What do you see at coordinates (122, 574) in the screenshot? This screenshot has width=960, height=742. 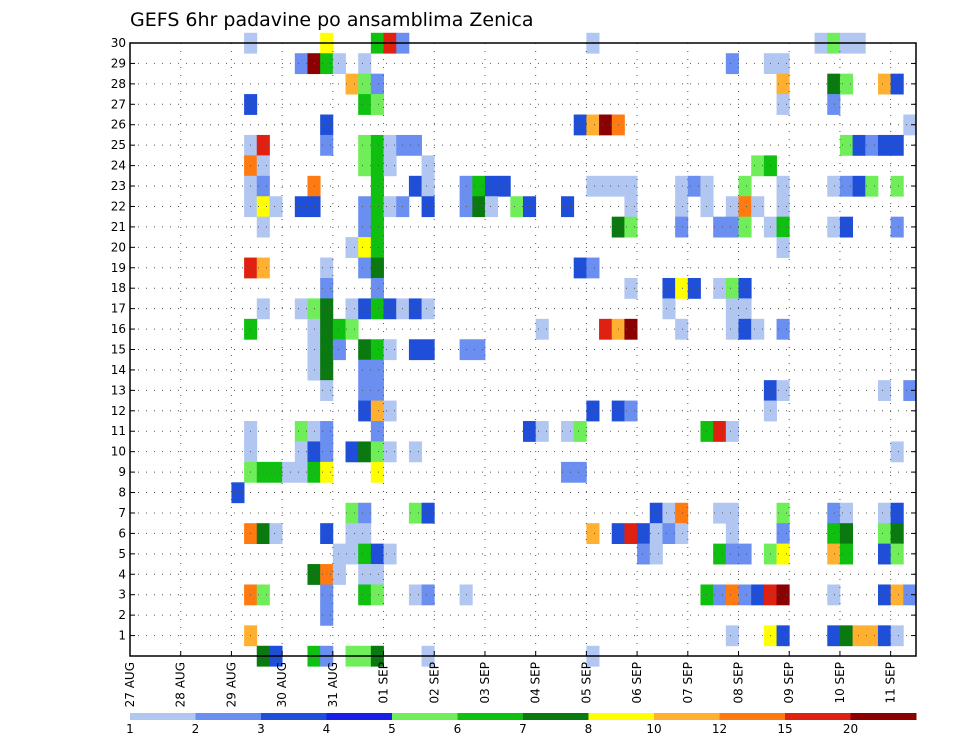 I see `y-tick-label: 4` at bounding box center [122, 574].